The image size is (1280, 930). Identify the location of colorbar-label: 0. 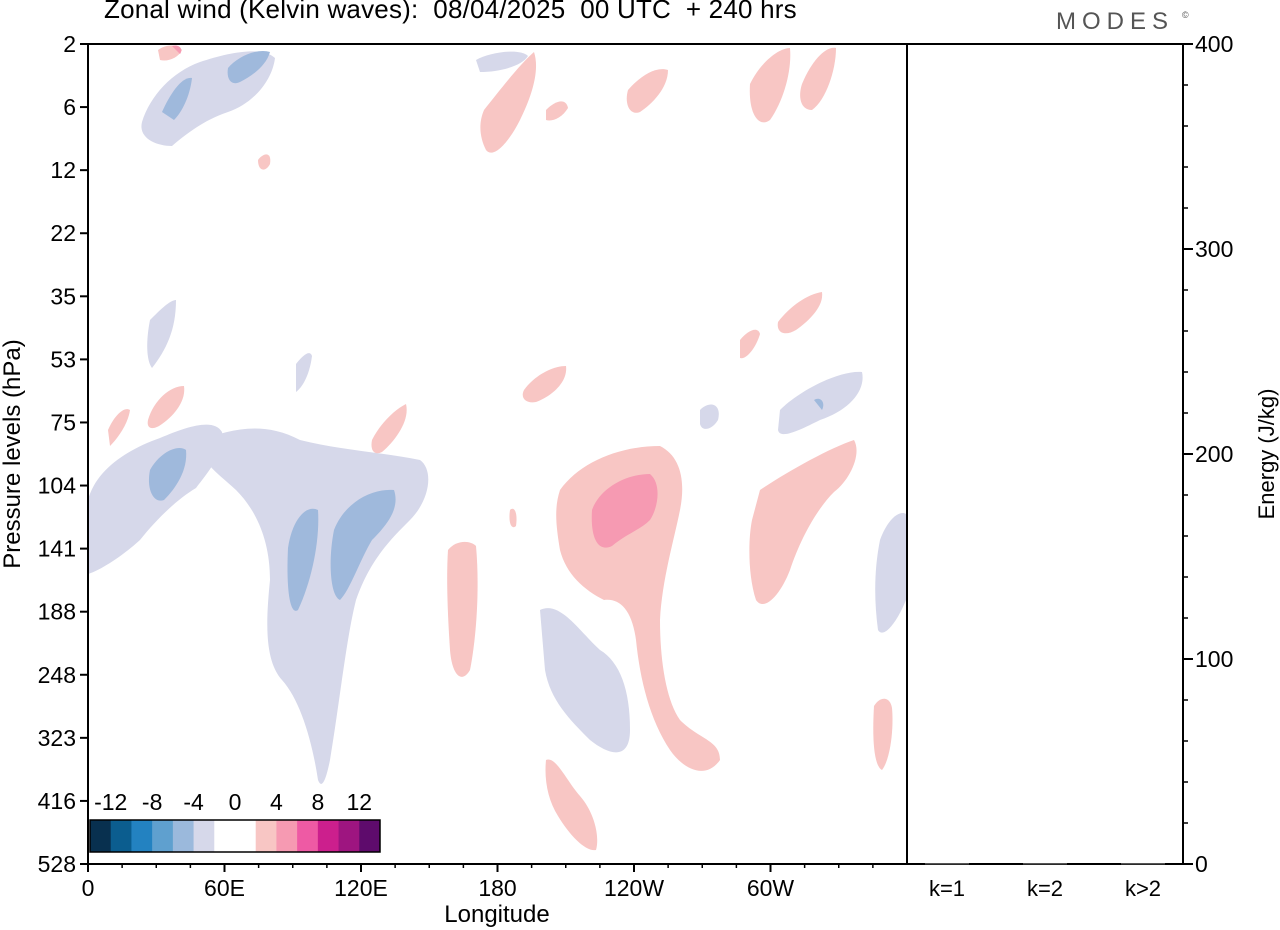
(235, 802).